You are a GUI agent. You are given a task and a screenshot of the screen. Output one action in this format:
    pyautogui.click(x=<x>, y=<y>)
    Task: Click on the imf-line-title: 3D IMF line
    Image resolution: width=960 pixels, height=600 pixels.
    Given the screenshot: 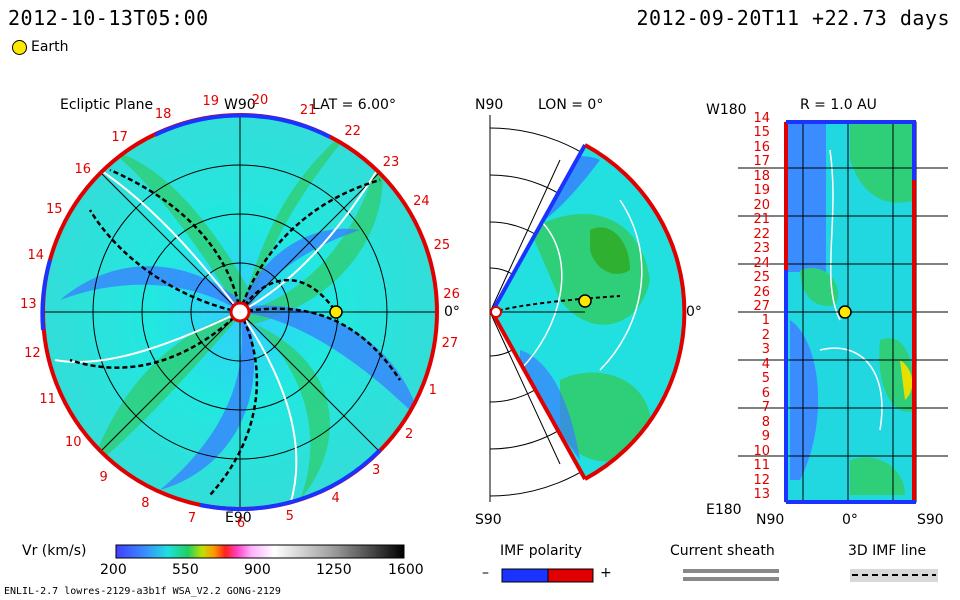 What is the action you would take?
    pyautogui.click(x=887, y=551)
    